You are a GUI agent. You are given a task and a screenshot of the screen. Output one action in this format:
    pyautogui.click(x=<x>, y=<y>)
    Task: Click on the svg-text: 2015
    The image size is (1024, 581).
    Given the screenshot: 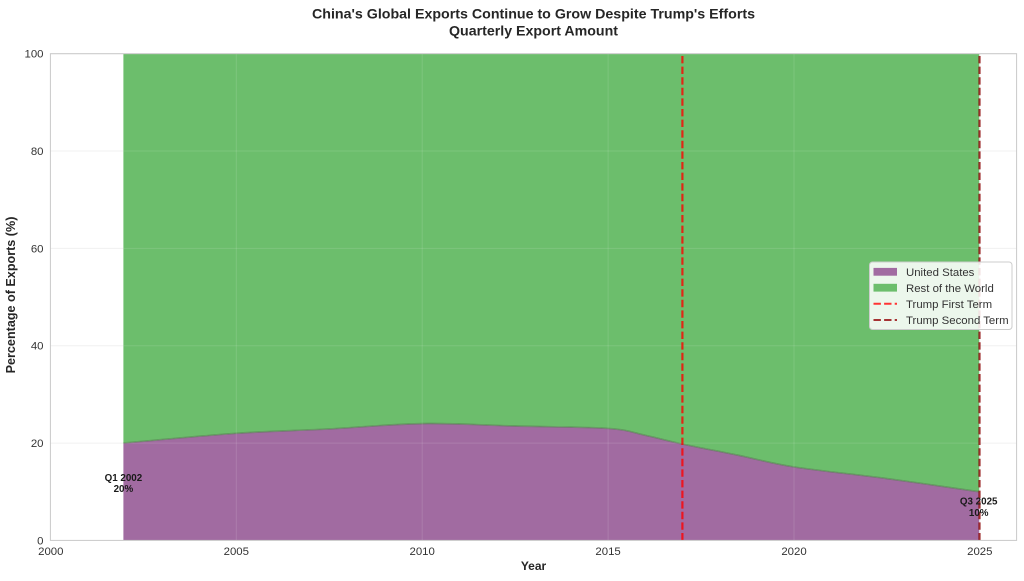 What is the action you would take?
    pyautogui.click(x=607, y=552)
    